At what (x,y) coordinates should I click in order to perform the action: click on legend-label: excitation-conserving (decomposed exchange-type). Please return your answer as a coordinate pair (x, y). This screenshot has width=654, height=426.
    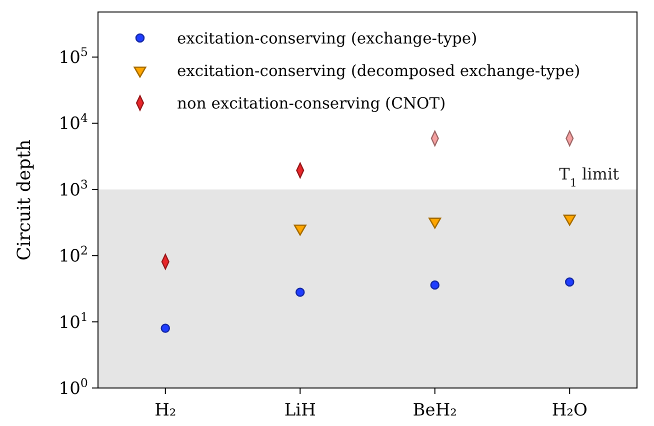
    Looking at the image, I should click on (378, 71).